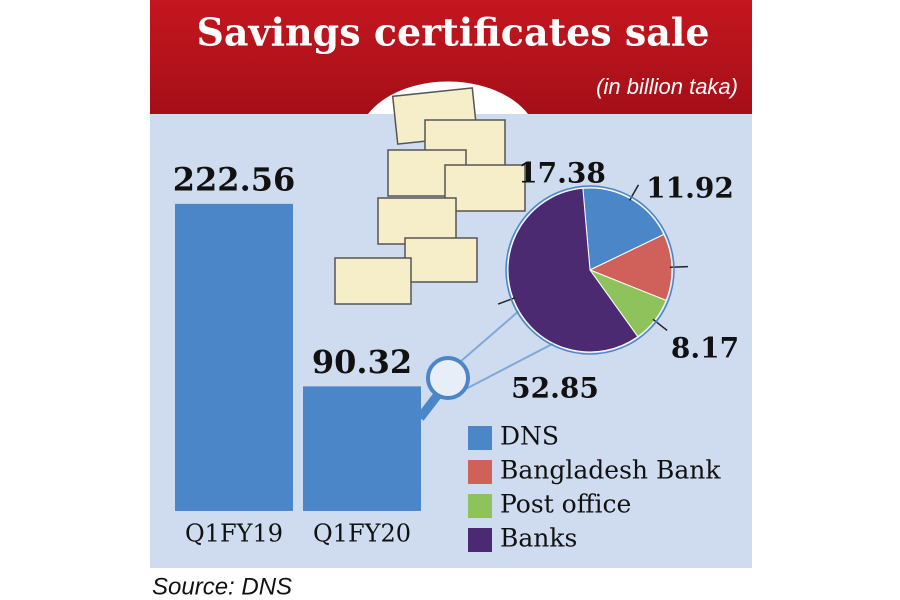 Image resolution: width=900 pixels, height=600 pixels. What do you see at coordinates (705, 348) in the screenshot?
I see `pie-value-label: 8.17` at bounding box center [705, 348].